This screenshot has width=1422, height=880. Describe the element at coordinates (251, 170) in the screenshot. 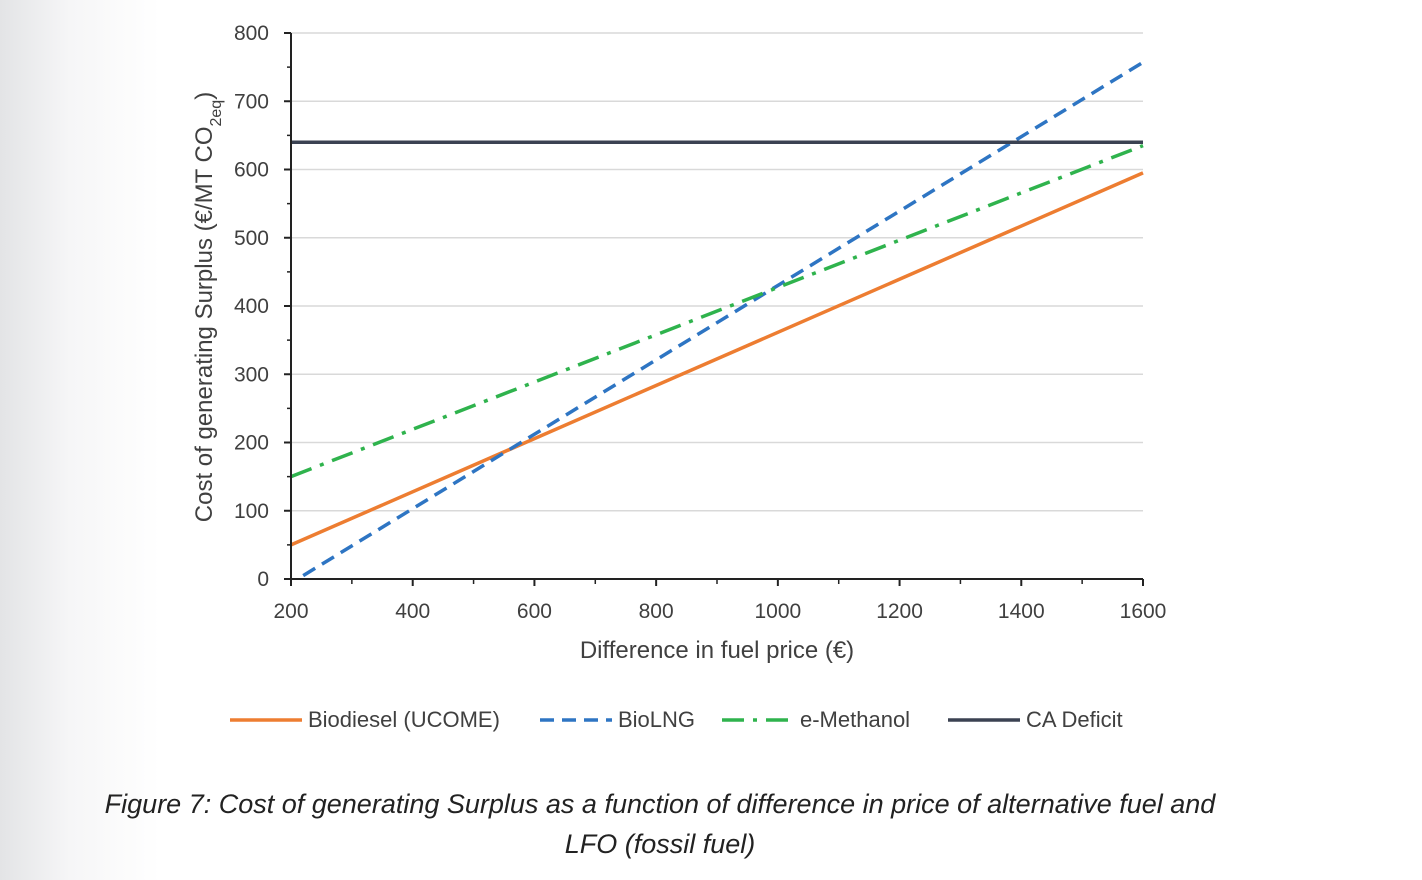

I see `y-tick-label-600: 600` at that location.